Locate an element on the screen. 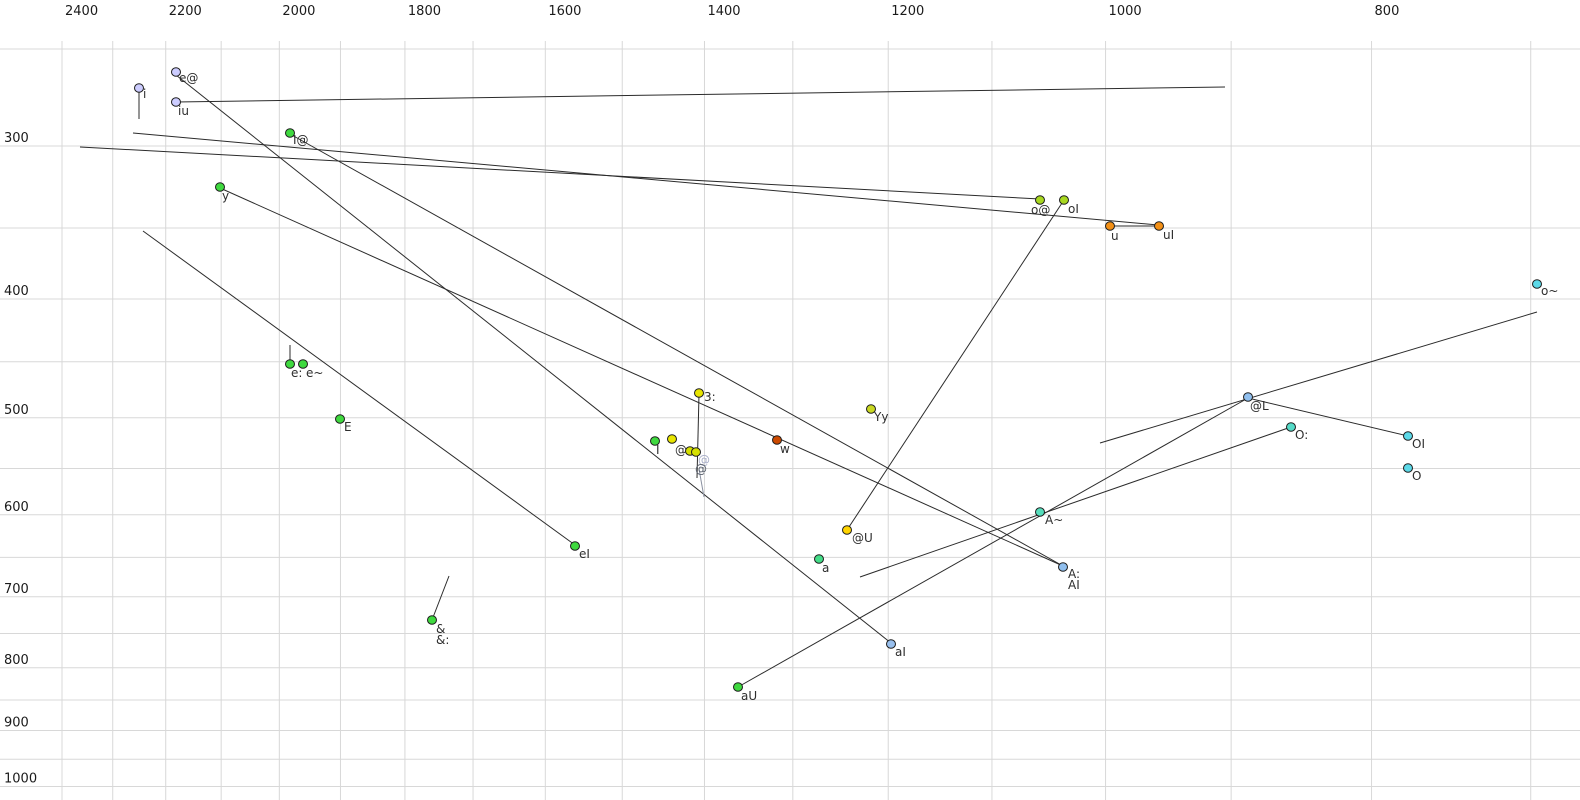  vowel-label: O is located at coordinates (1416, 476).